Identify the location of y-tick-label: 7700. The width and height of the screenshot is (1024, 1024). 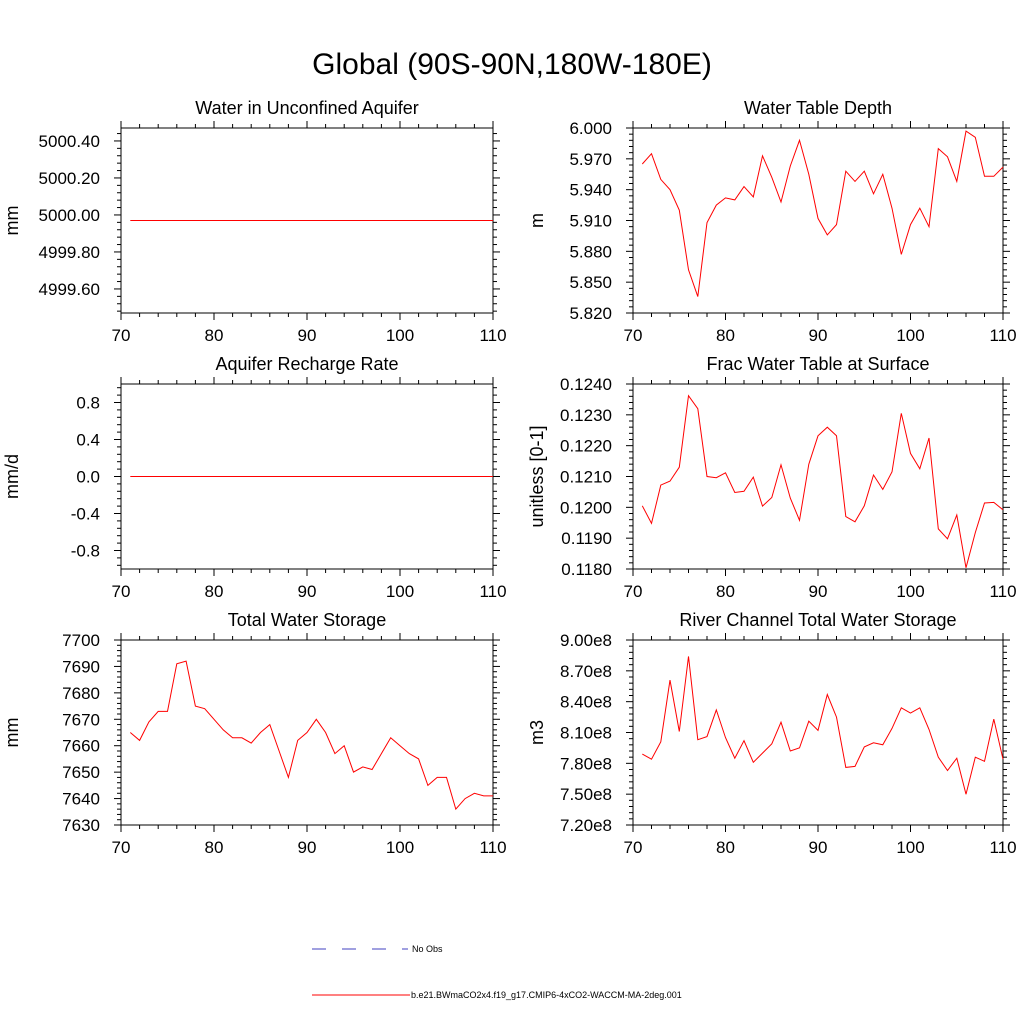
(81, 640).